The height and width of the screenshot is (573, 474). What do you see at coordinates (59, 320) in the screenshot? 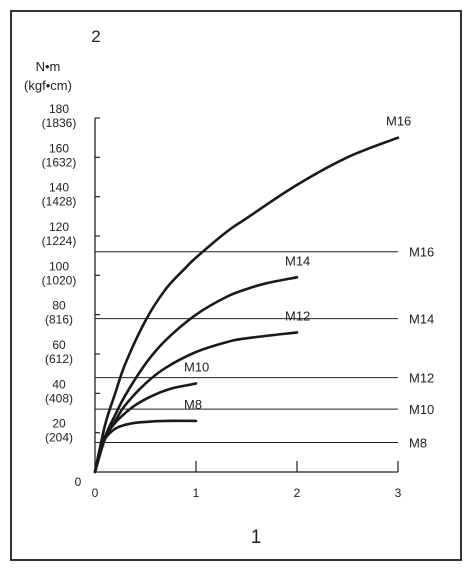
I see `y-tick-label2-80: (816)` at bounding box center [59, 320].